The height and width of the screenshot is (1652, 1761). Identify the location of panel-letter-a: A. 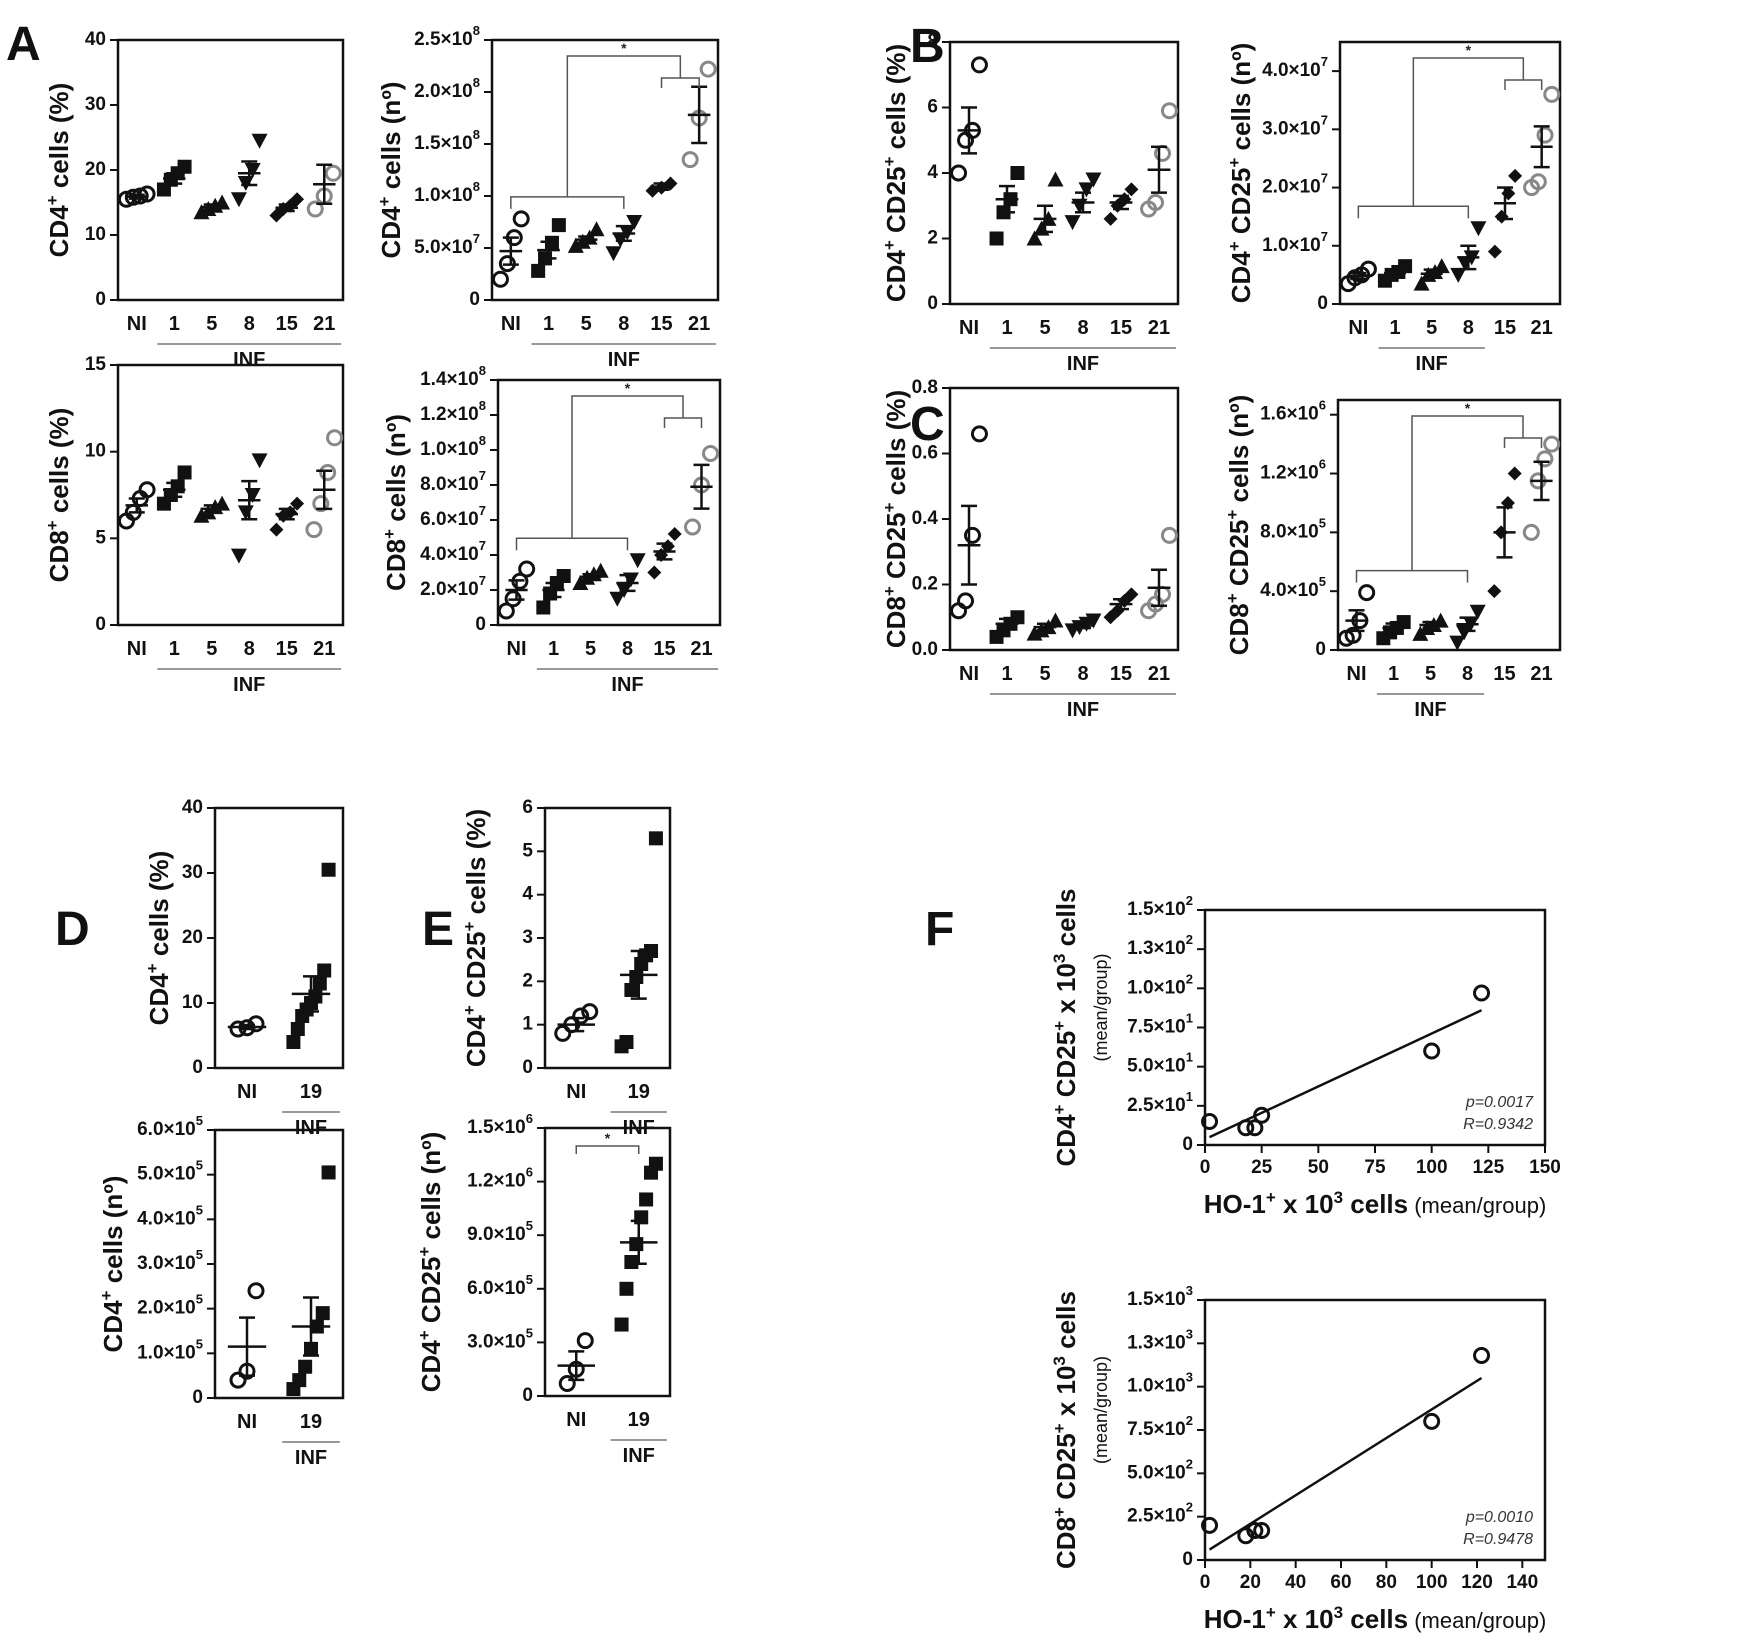
(23, 44).